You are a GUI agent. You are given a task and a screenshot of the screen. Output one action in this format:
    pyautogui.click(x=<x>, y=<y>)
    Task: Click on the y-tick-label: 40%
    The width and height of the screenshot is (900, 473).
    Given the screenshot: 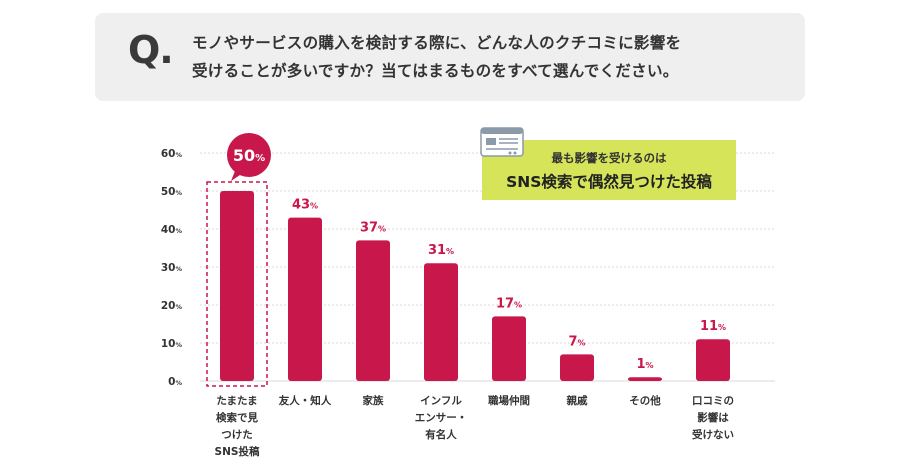 What is the action you would take?
    pyautogui.click(x=172, y=230)
    